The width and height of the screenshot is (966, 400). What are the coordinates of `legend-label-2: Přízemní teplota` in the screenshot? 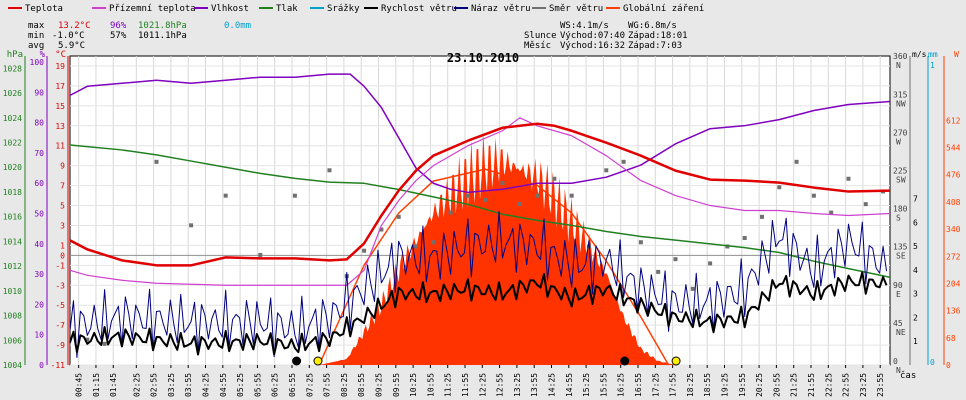 It's located at (152, 9).